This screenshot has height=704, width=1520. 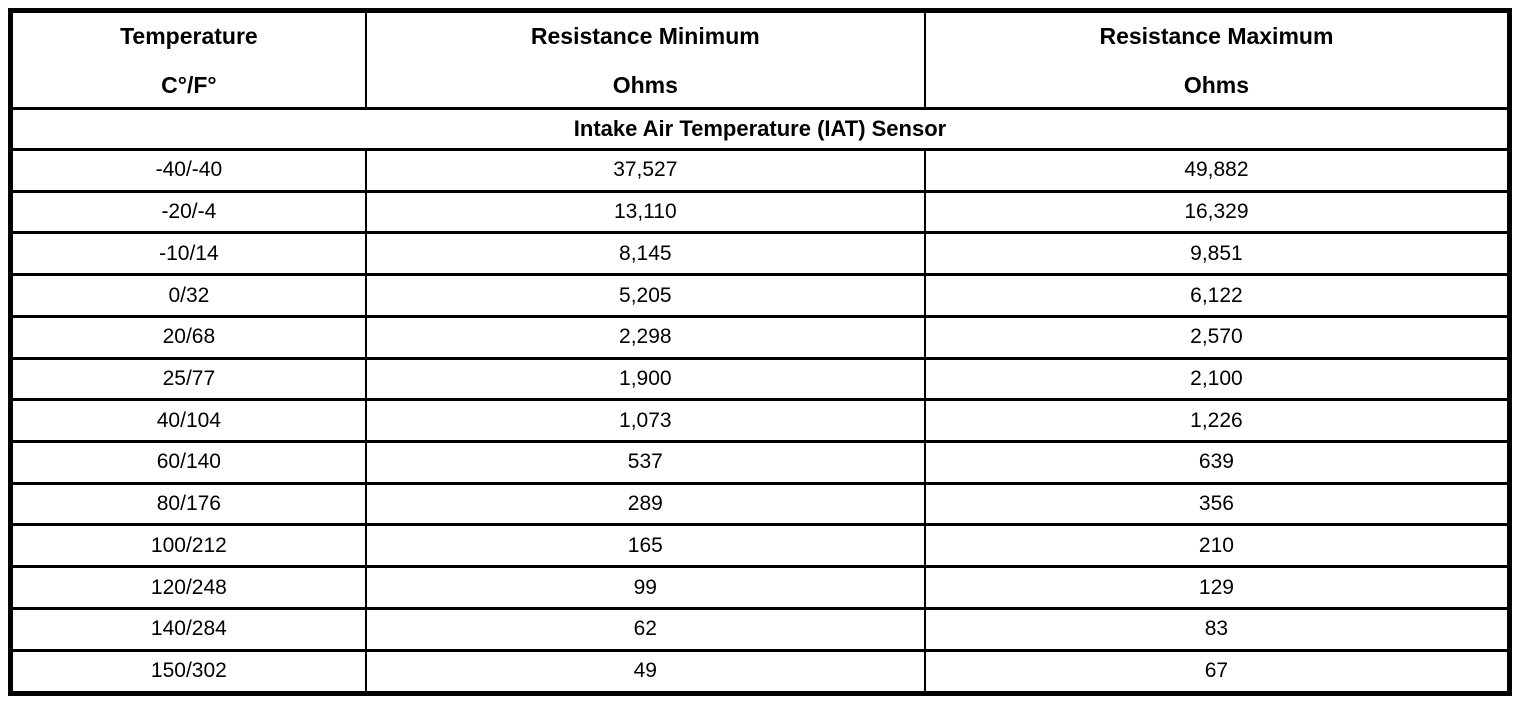 I want to click on table-row: 60/140 537 639, so click(x=760, y=462).